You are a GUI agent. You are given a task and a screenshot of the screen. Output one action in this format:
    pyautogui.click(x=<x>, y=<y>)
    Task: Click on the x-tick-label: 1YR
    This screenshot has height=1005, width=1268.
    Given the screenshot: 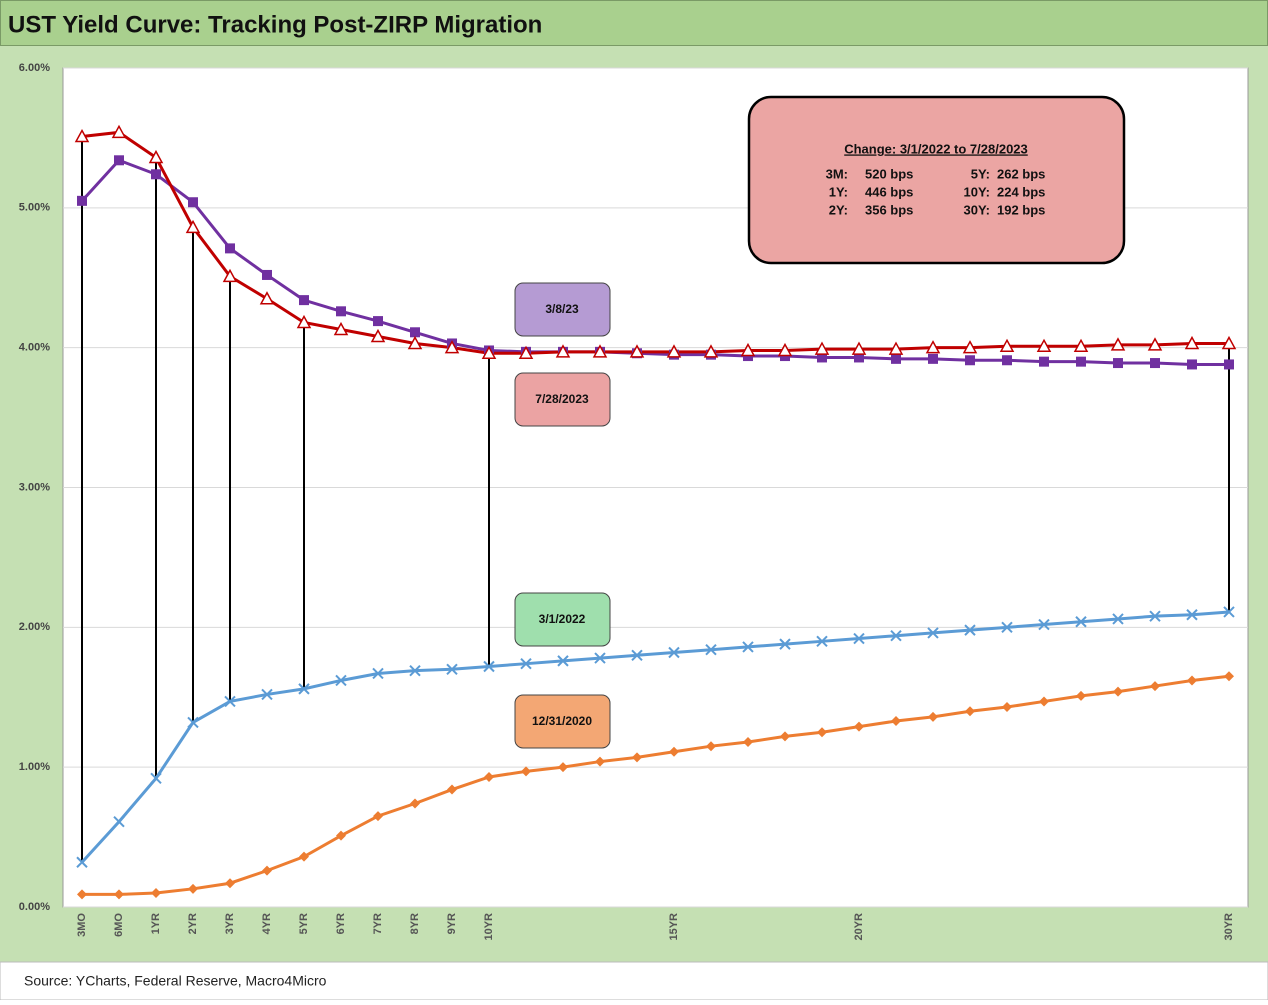 What is the action you would take?
    pyautogui.click(x=156, y=923)
    